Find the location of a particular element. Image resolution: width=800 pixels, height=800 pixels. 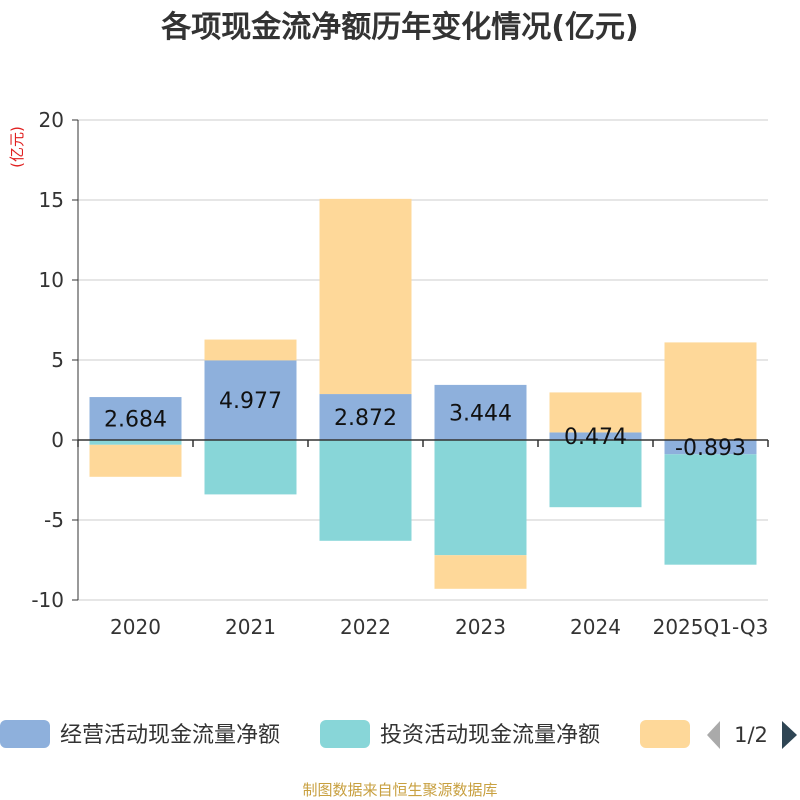

data-label: 3.444 is located at coordinates (480, 413).